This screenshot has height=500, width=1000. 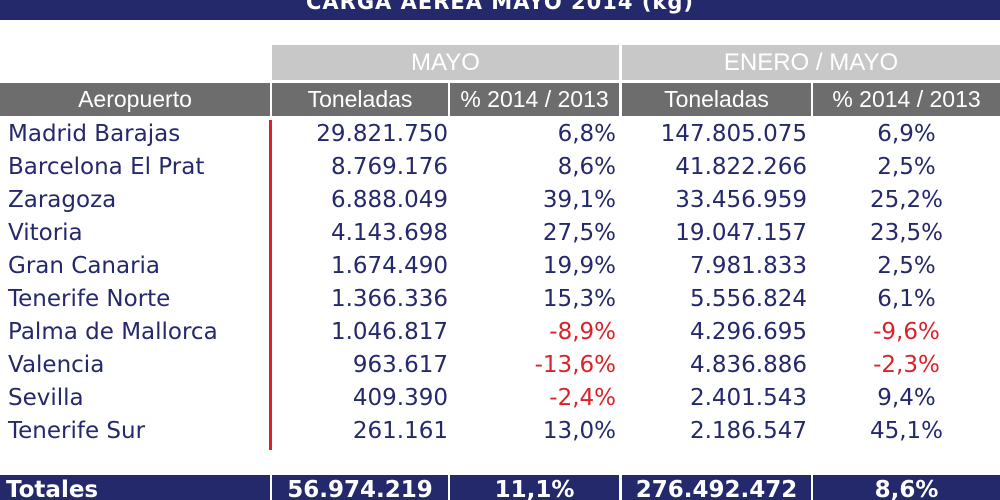 I want to click on column-divider, so click(x=270, y=285).